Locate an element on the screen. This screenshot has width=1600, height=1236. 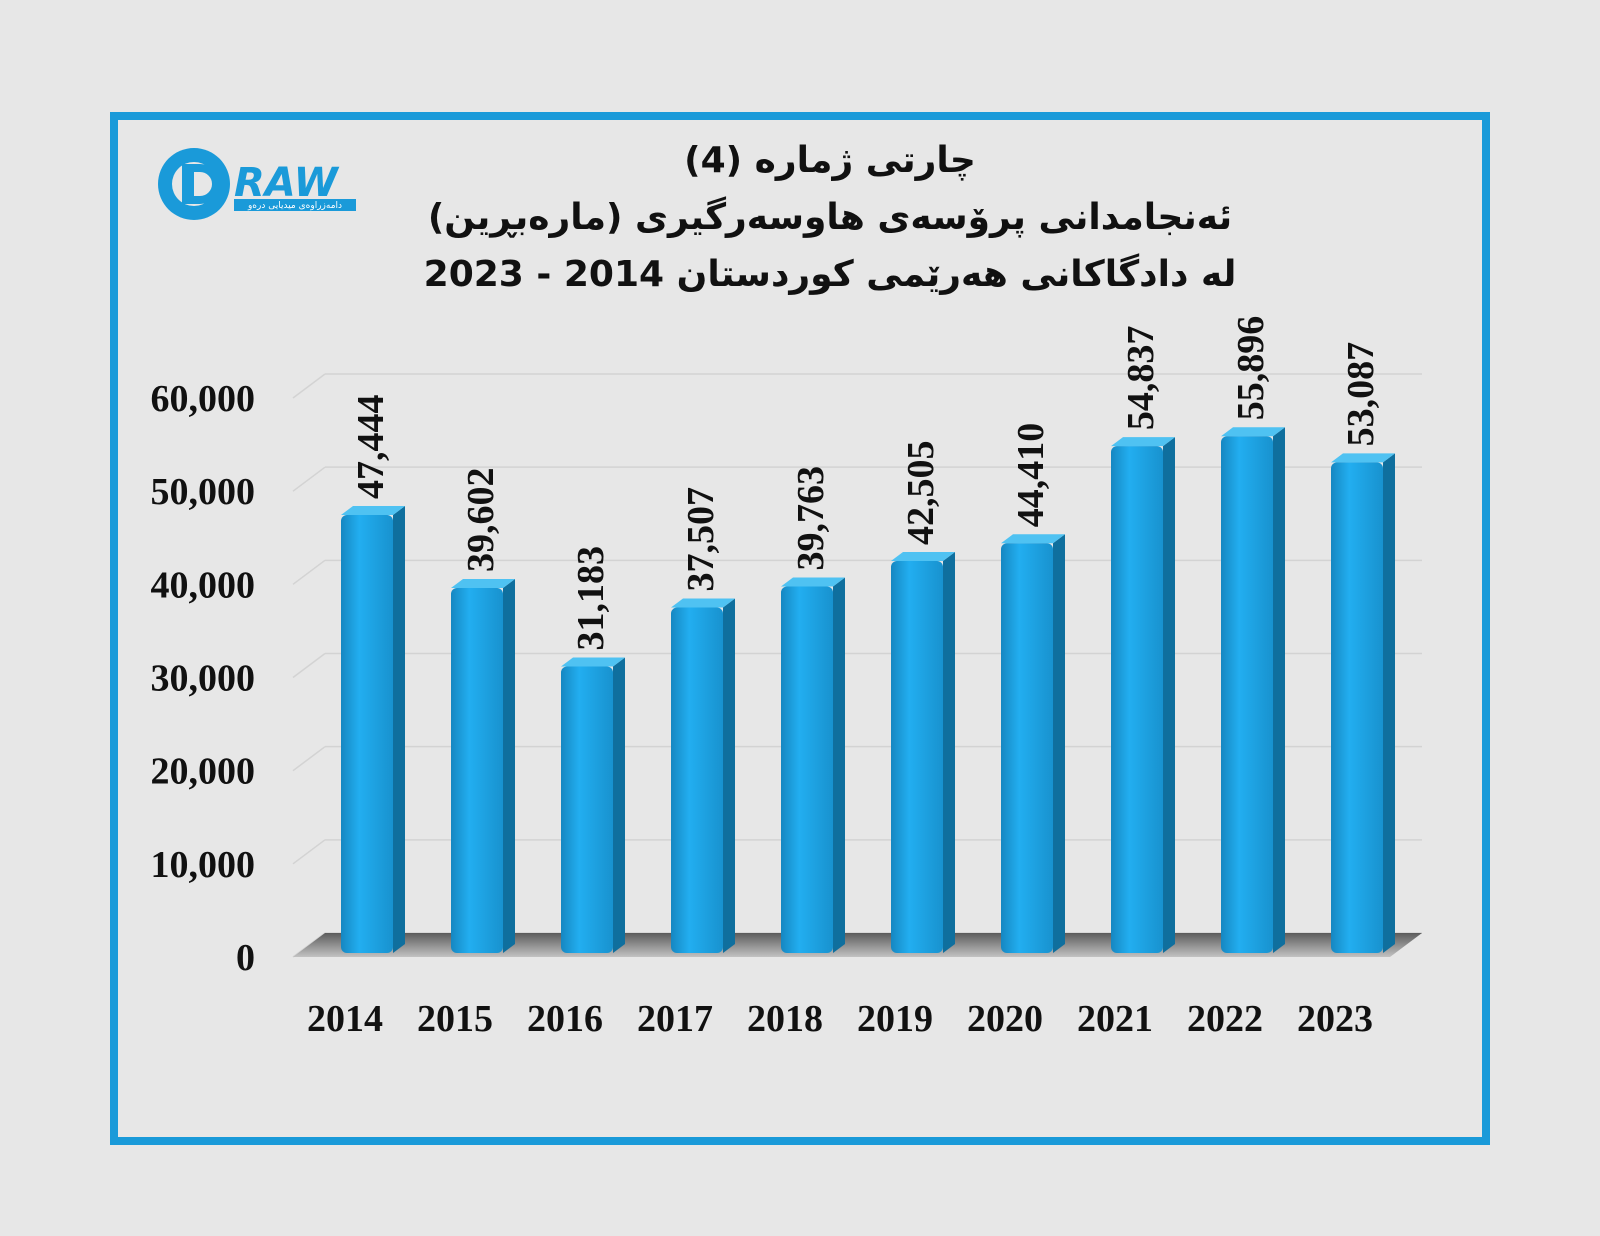
x-tick-label: 2022 is located at coordinates (1225, 1019).